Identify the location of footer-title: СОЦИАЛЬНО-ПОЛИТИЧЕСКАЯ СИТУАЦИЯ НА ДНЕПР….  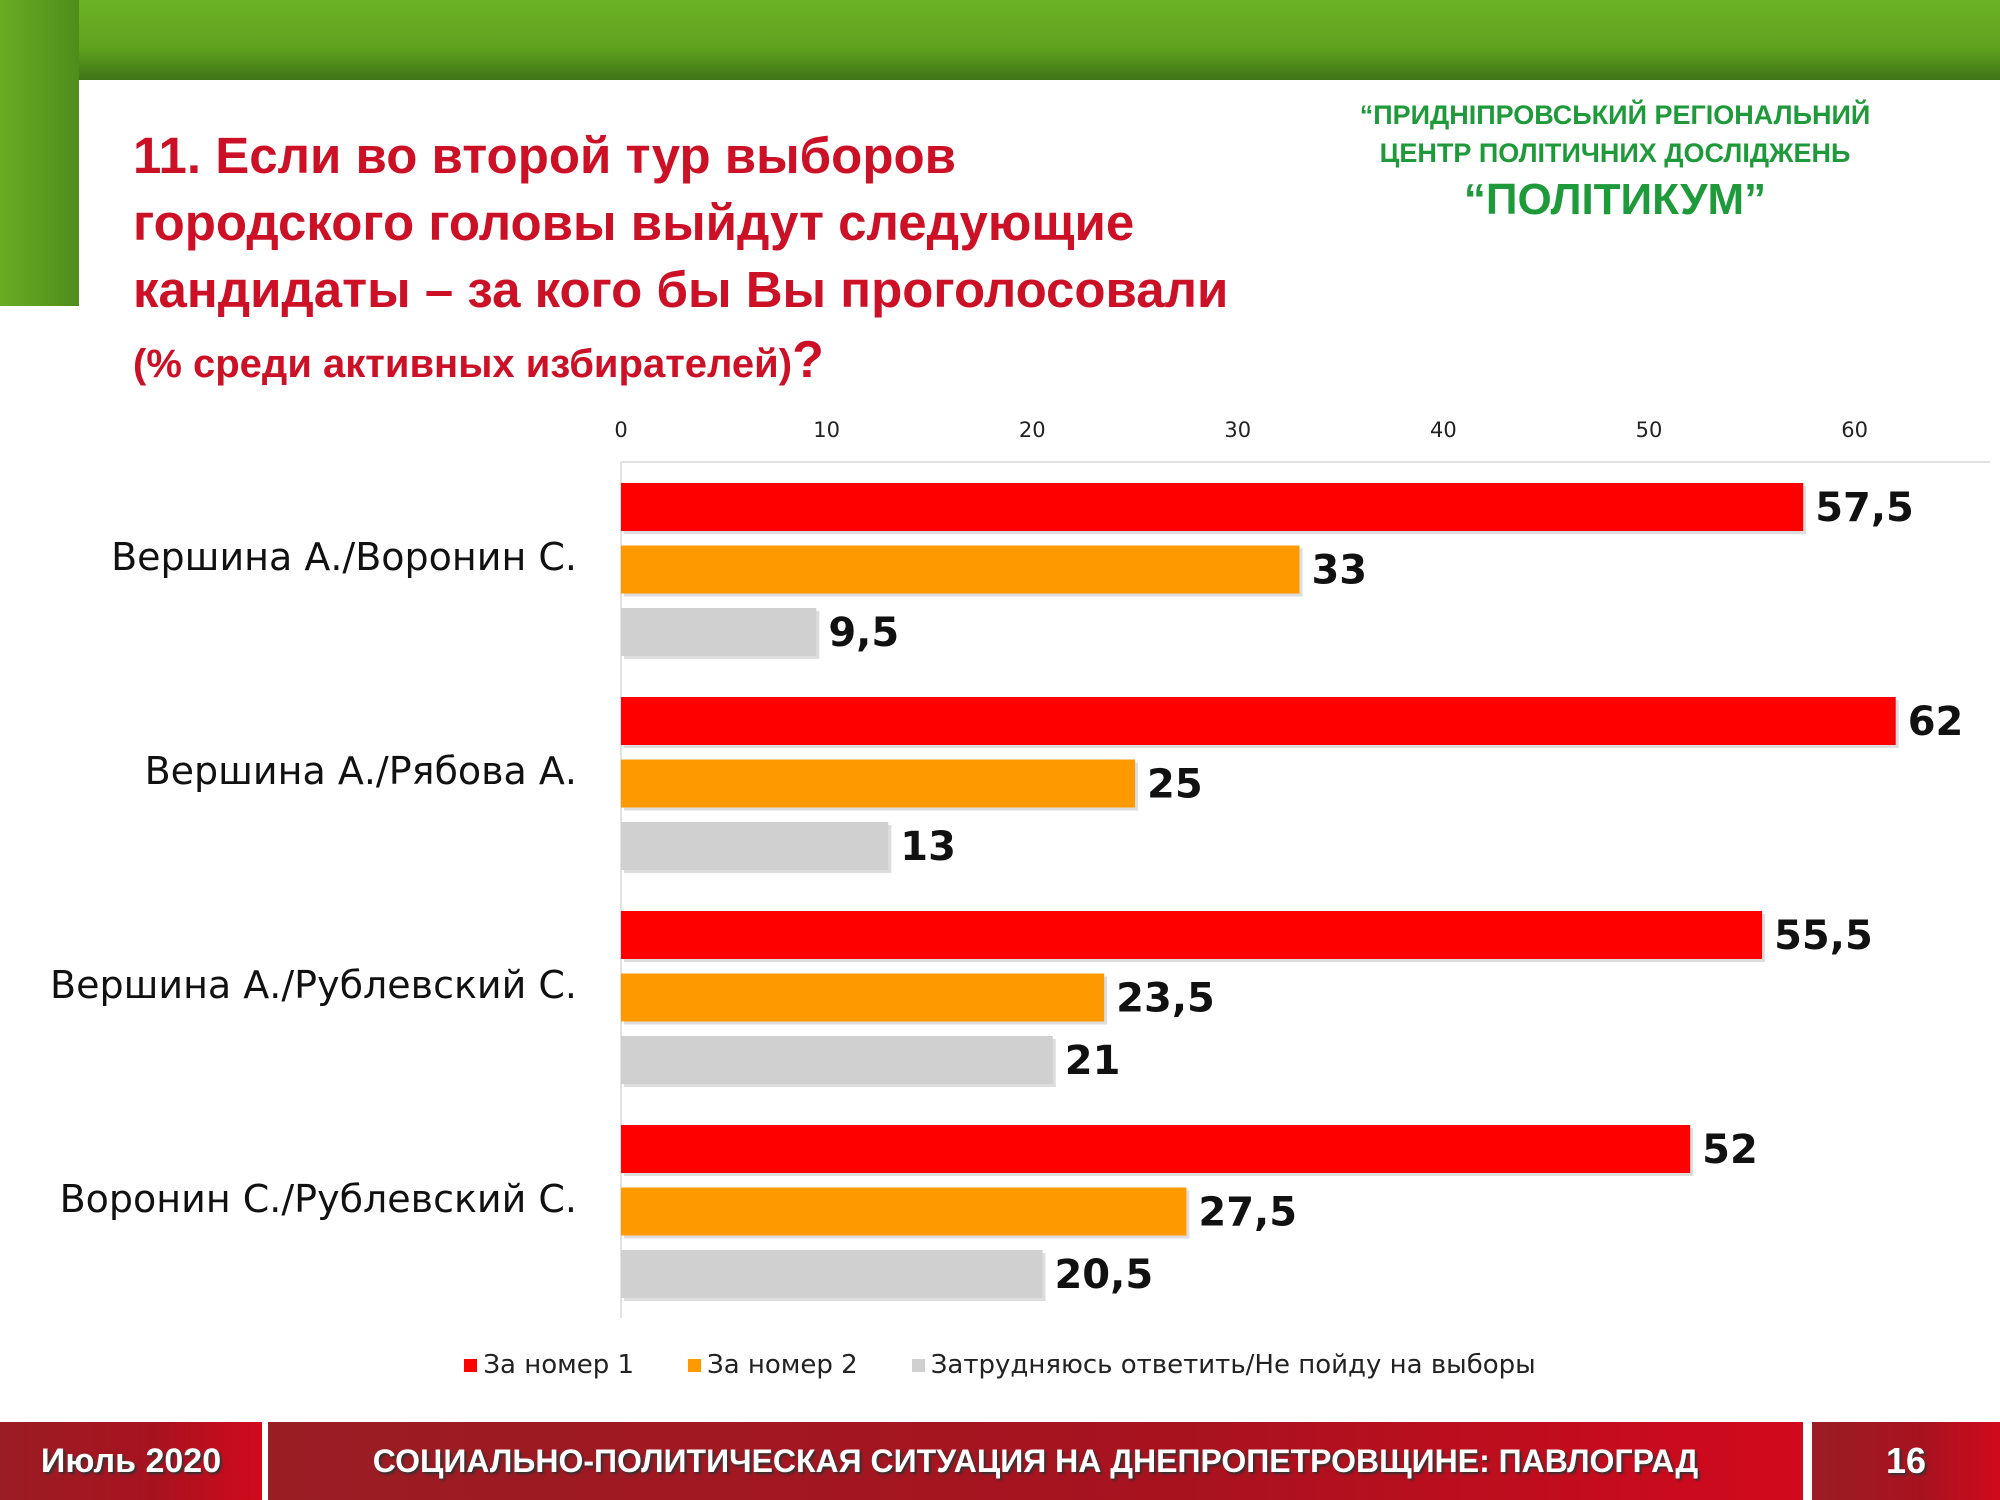
(1035, 1461).